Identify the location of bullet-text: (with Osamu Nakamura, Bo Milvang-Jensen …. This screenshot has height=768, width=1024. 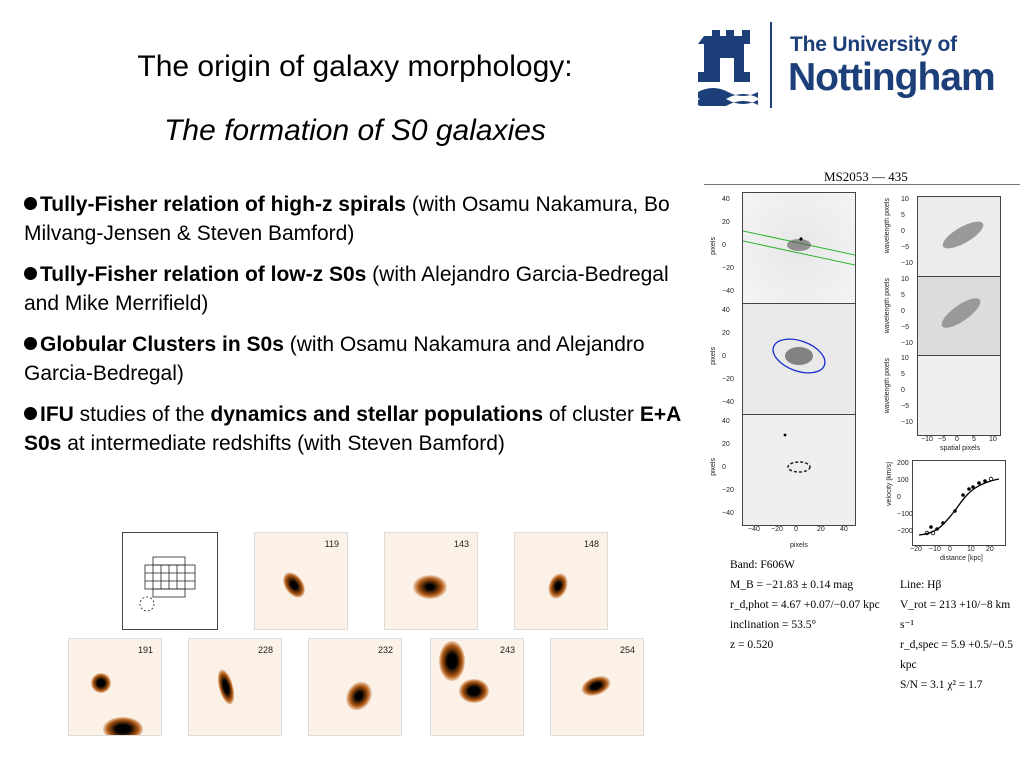
(347, 219).